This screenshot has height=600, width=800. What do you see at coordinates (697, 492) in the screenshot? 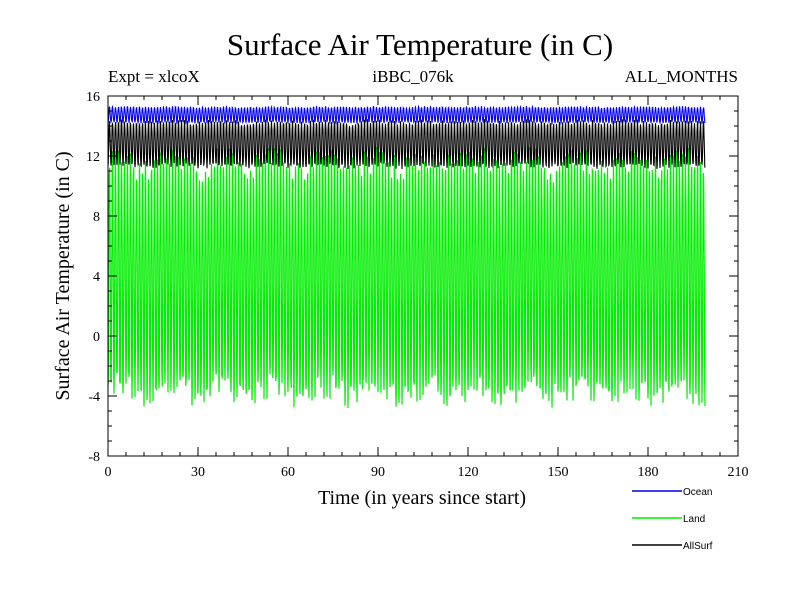
I see `legend-label-ocean: Ocean` at bounding box center [697, 492].